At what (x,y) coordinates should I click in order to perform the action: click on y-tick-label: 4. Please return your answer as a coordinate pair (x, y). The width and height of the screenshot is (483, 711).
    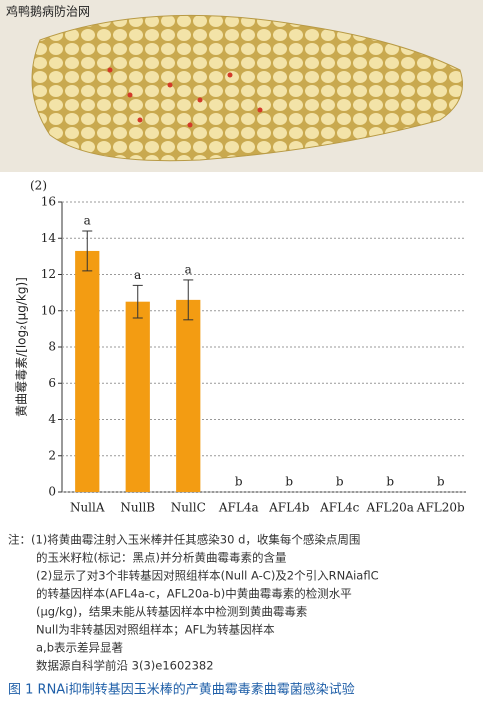
    Looking at the image, I should click on (52, 419).